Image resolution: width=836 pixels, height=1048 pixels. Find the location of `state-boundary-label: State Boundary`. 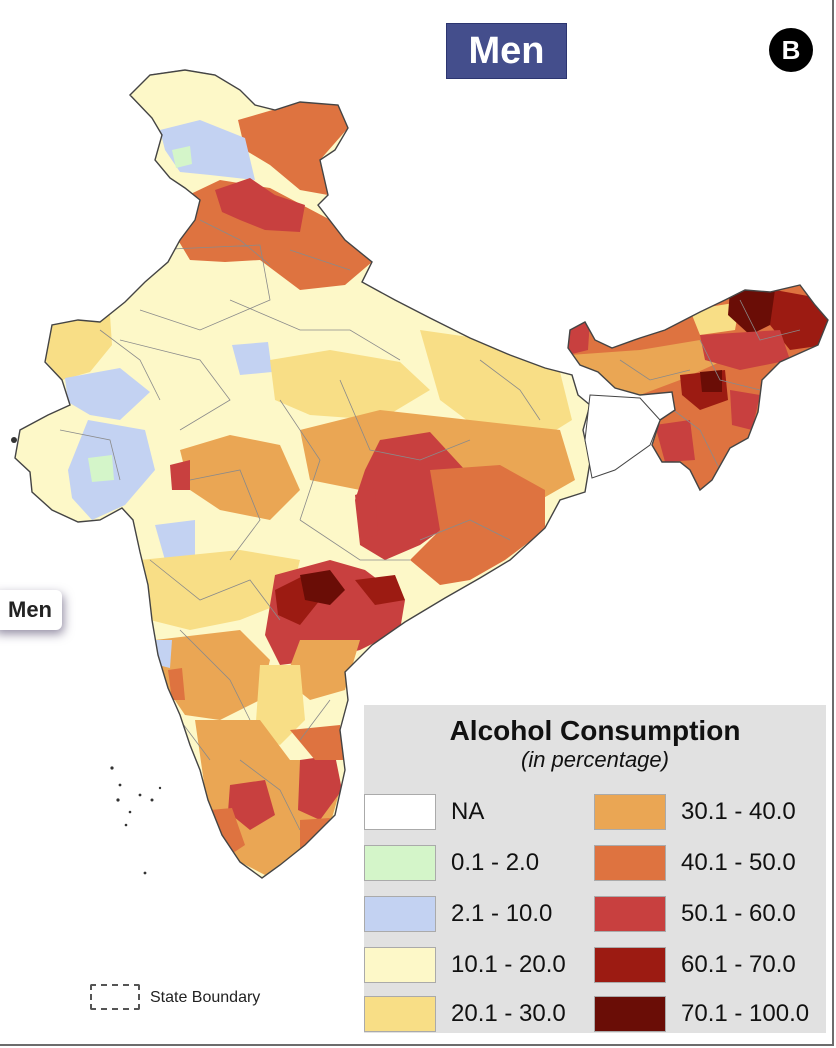

state-boundary-label: State Boundary is located at coordinates (205, 997).